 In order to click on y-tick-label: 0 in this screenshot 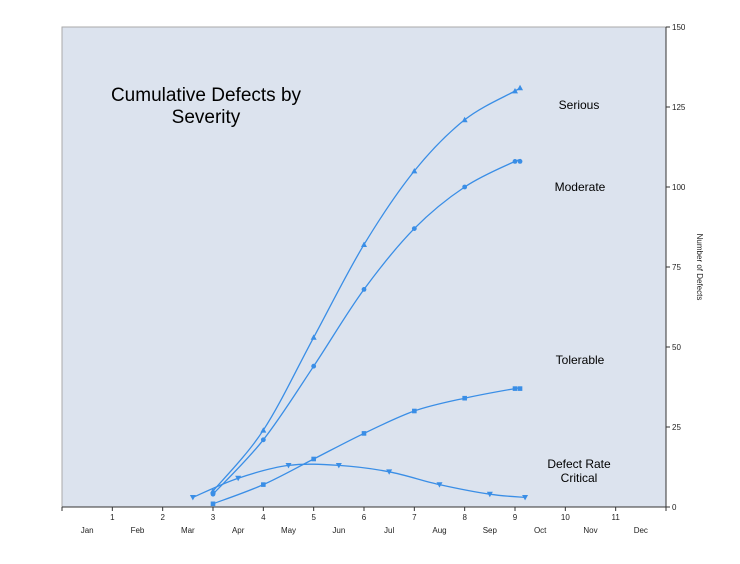, I will do `click(674, 507)`.